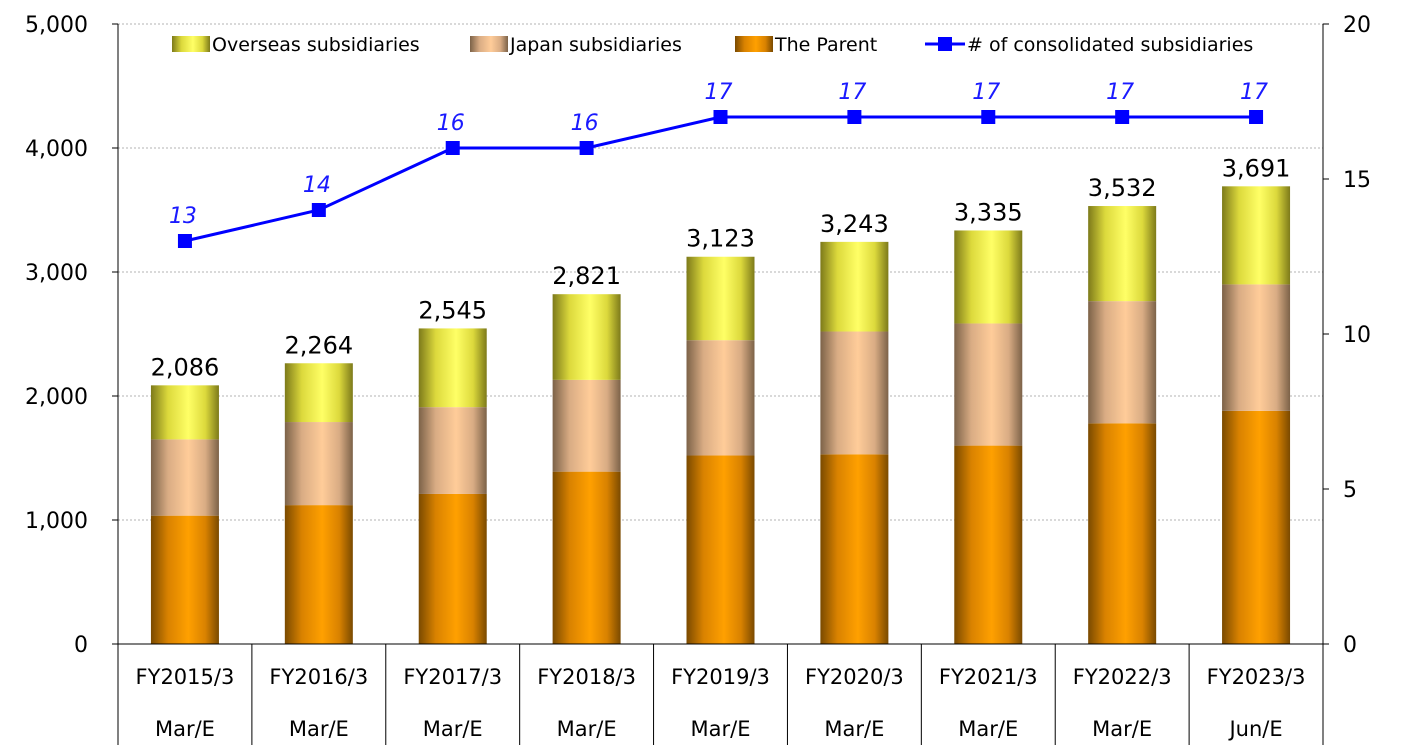 The width and height of the screenshot is (1404, 745). I want to click on total-label: 2,821, so click(586, 276).